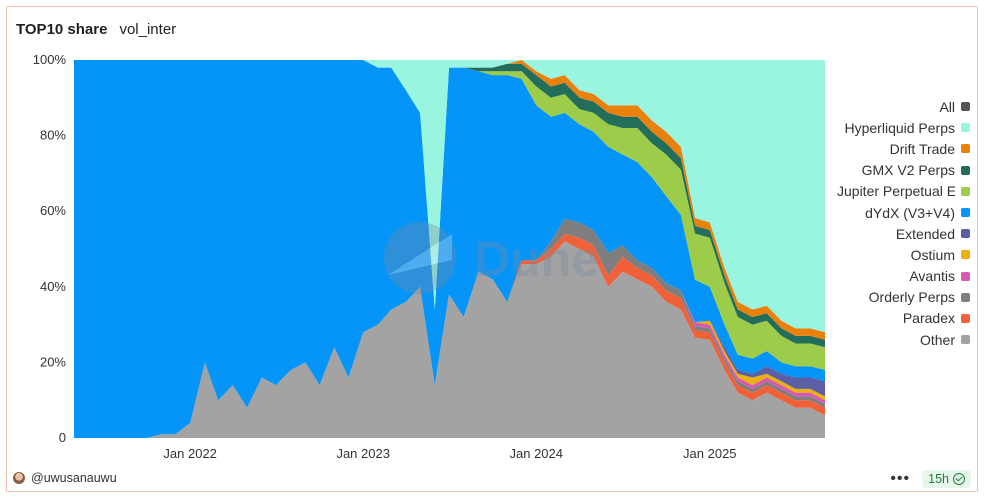 This screenshot has height=498, width=984. What do you see at coordinates (710, 453) in the screenshot?
I see `x-tick-label: Jan 2025` at bounding box center [710, 453].